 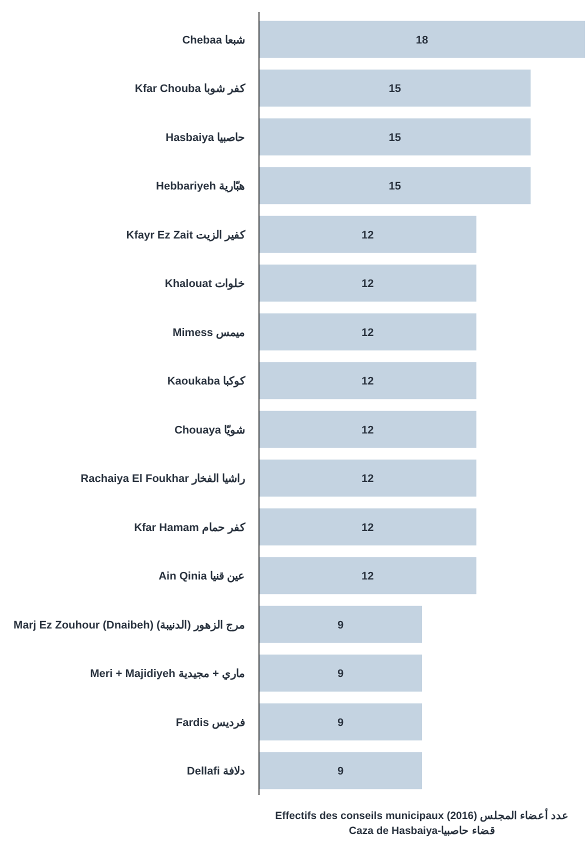 What do you see at coordinates (215, 772) in the screenshot?
I see `y-tick-label: Dellafi دلافة` at bounding box center [215, 772].